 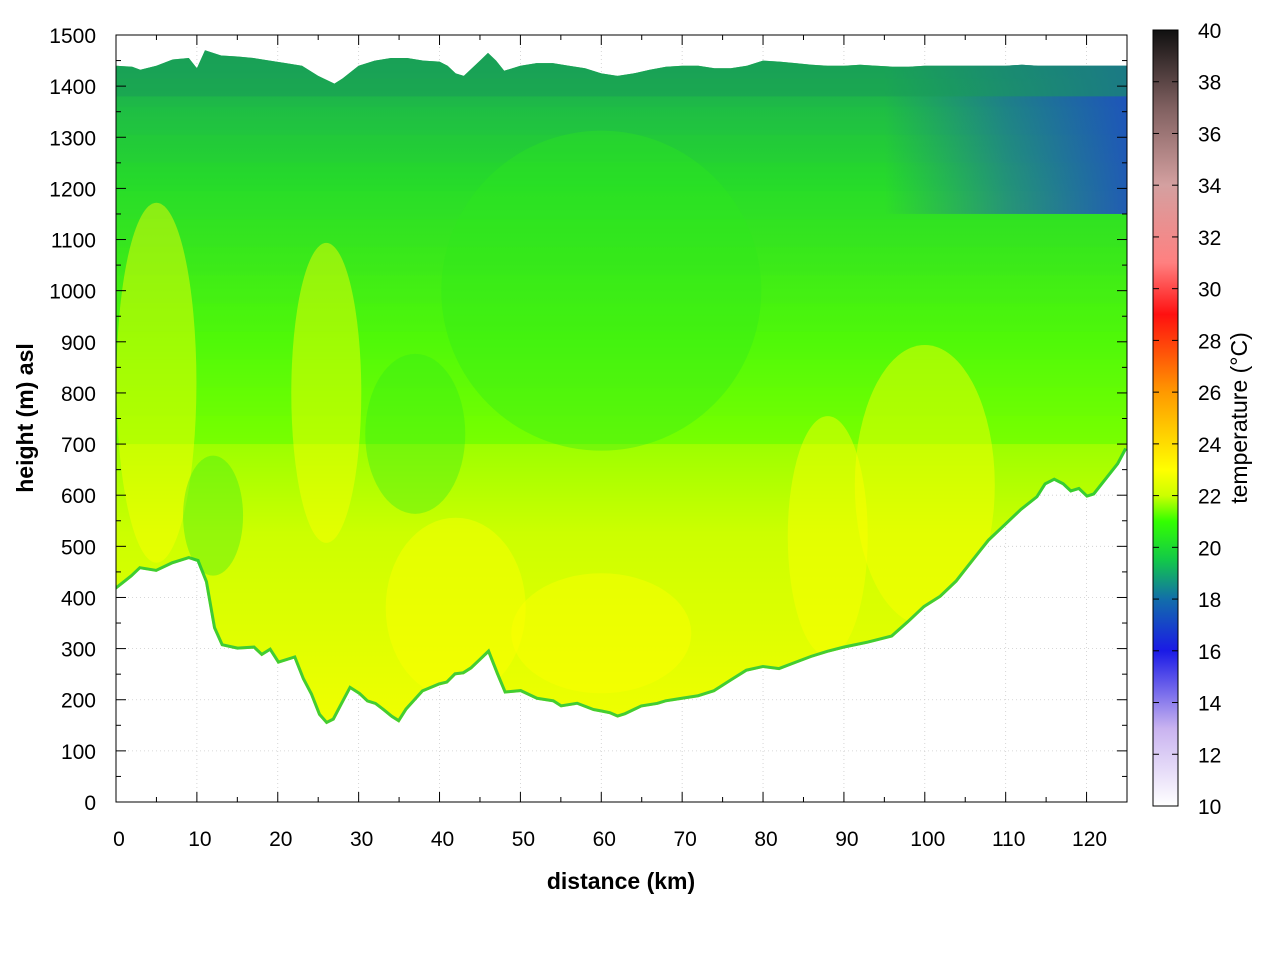 What do you see at coordinates (1209, 83) in the screenshot?
I see `colorbar-tick-label: 38` at bounding box center [1209, 83].